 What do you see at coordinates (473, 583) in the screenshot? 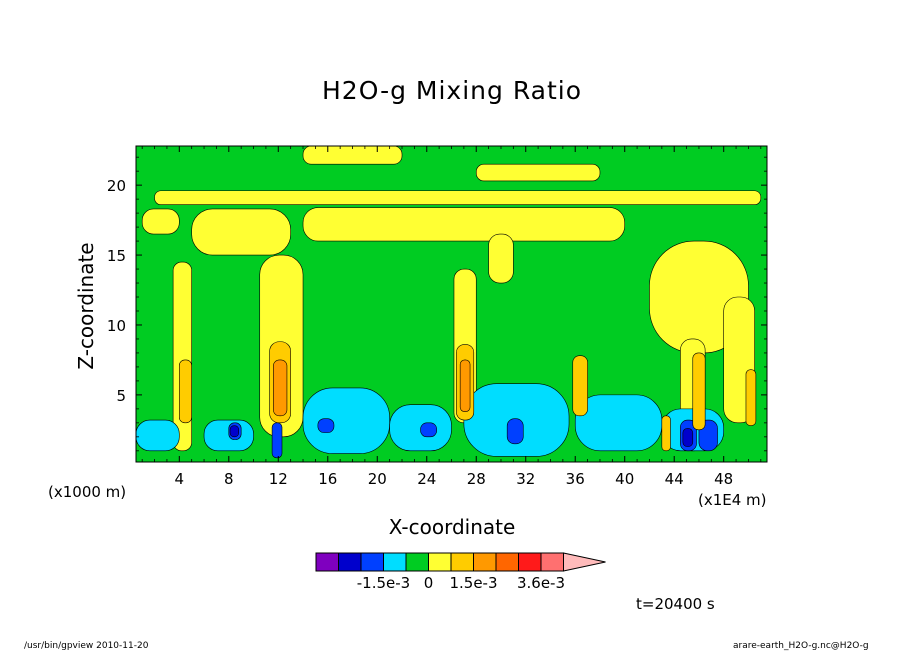
I see `colorbar-label: 1.5e-3` at bounding box center [473, 583].